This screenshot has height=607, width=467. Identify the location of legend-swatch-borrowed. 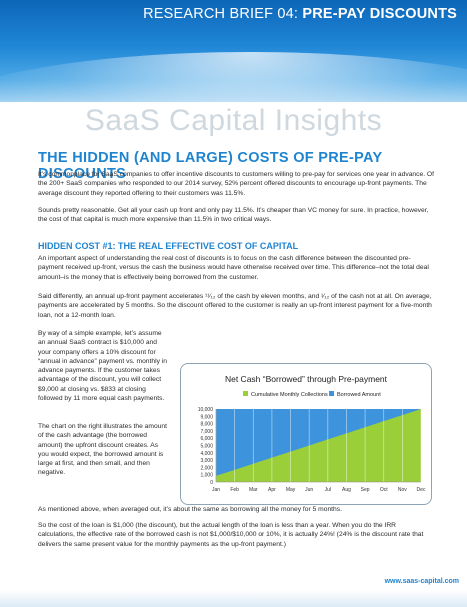
(331, 393).